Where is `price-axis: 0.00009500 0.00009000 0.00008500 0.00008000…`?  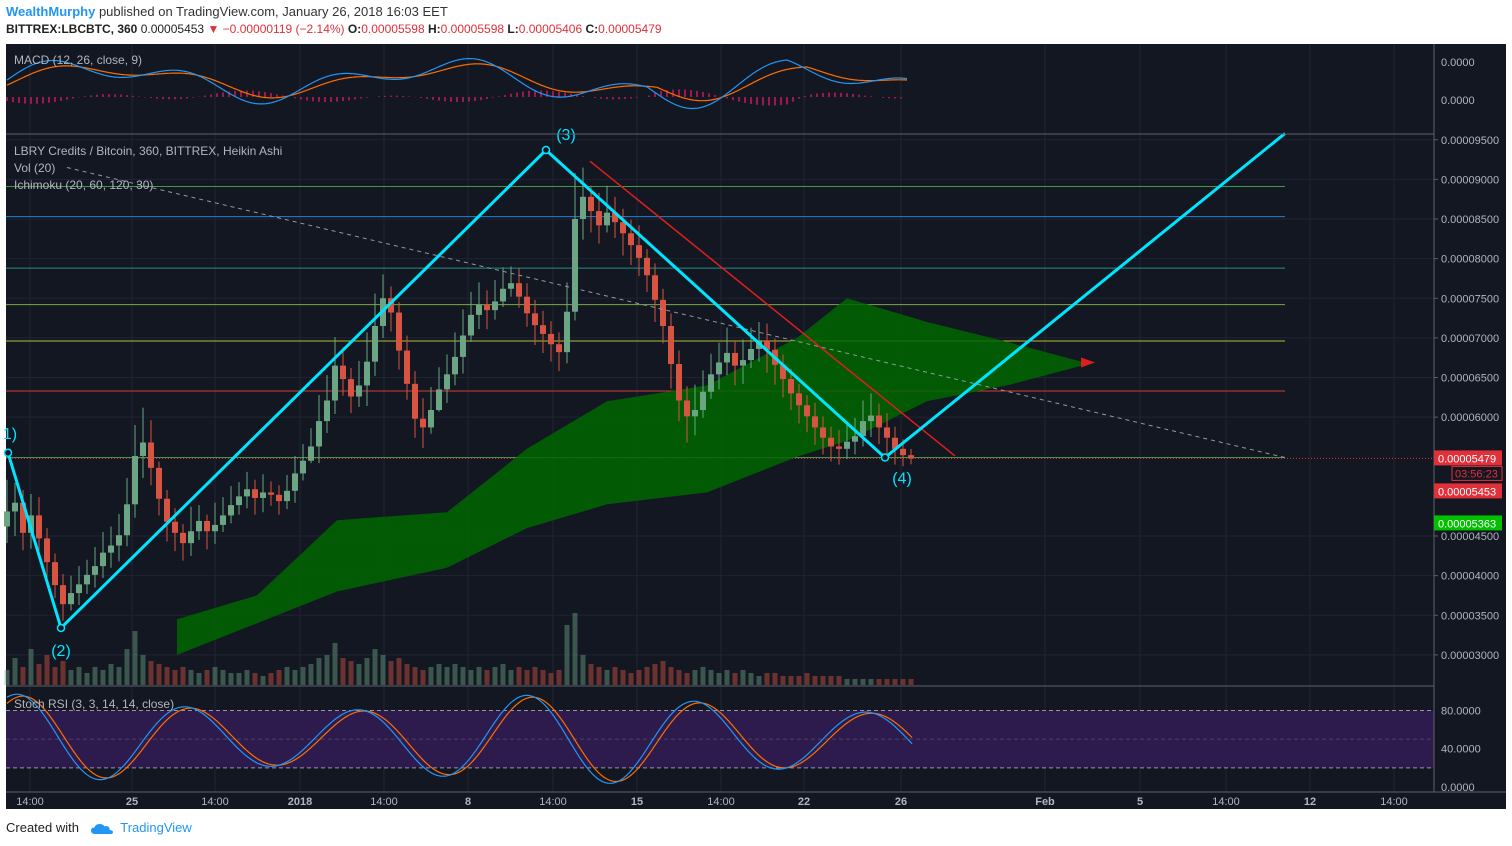 price-axis: 0.00009500 0.00009000 0.00008500 0.00008000… is located at coordinates (1468, 425).